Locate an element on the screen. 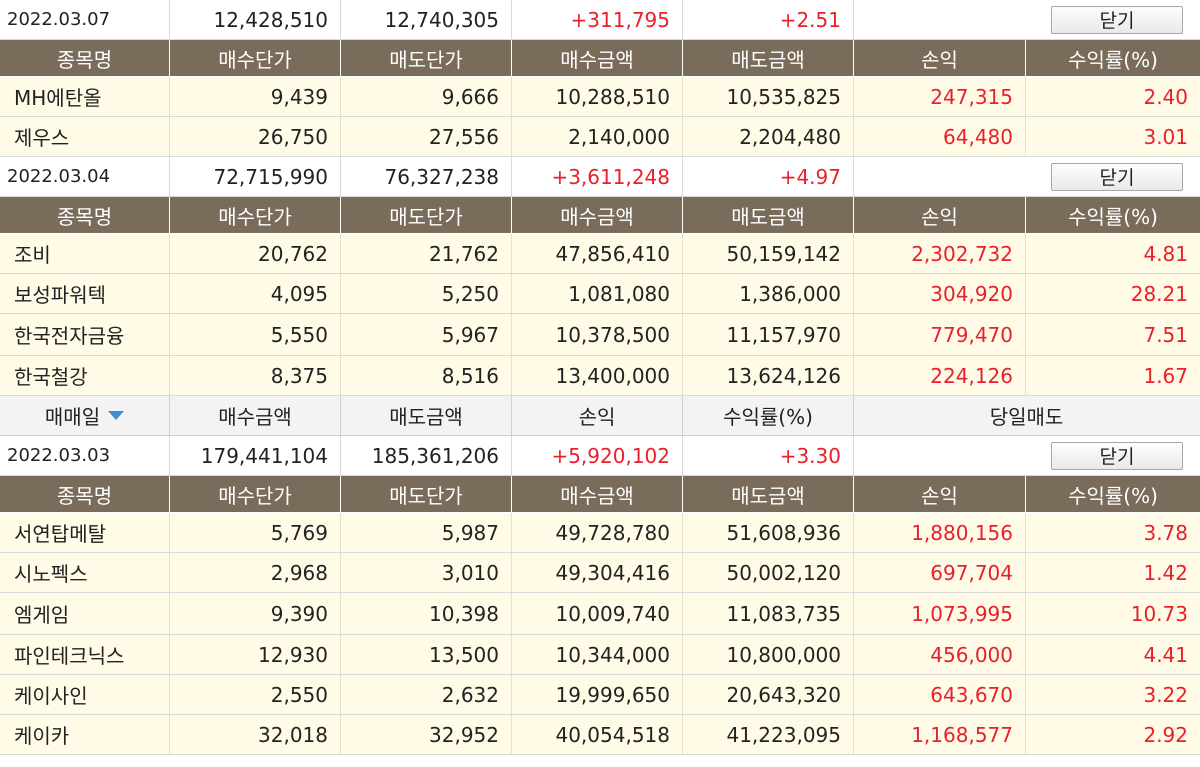 The image size is (1200, 767). buy-amount: 40,054,518 is located at coordinates (597, 734).